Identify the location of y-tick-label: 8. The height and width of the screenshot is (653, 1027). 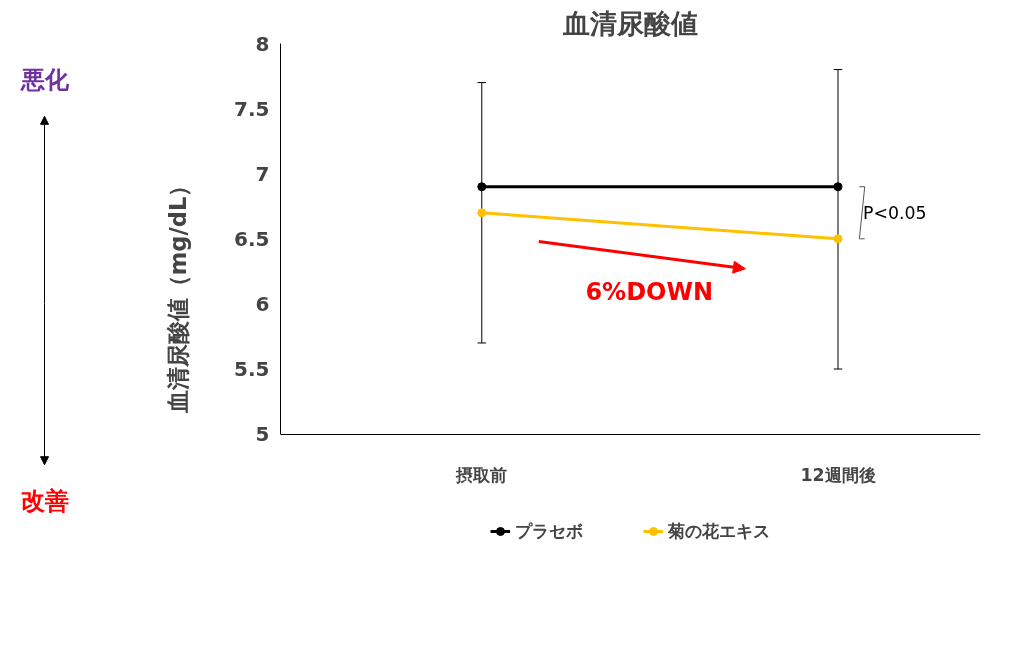
(262, 43).